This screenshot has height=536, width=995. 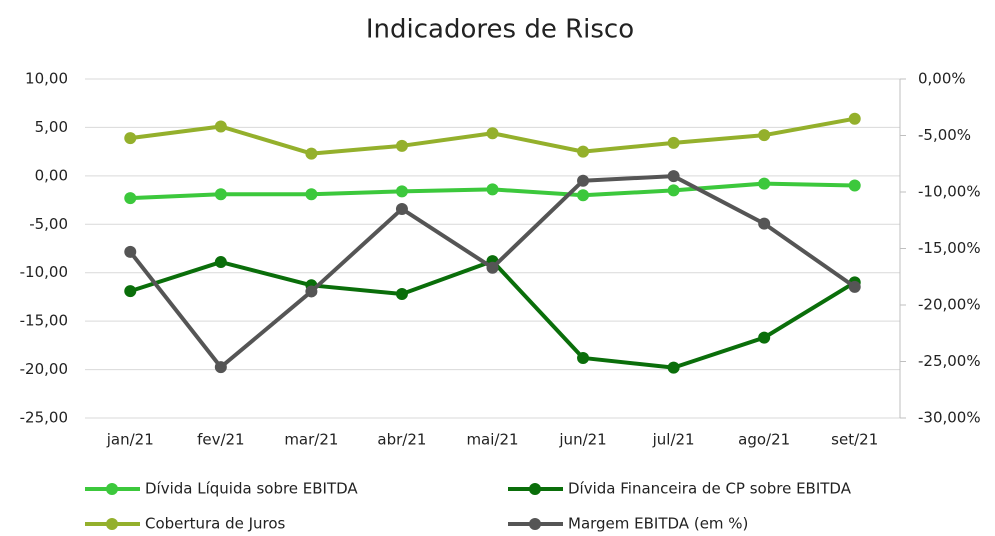 What do you see at coordinates (44, 272) in the screenshot?
I see `y-tick-label: -10,00` at bounding box center [44, 272].